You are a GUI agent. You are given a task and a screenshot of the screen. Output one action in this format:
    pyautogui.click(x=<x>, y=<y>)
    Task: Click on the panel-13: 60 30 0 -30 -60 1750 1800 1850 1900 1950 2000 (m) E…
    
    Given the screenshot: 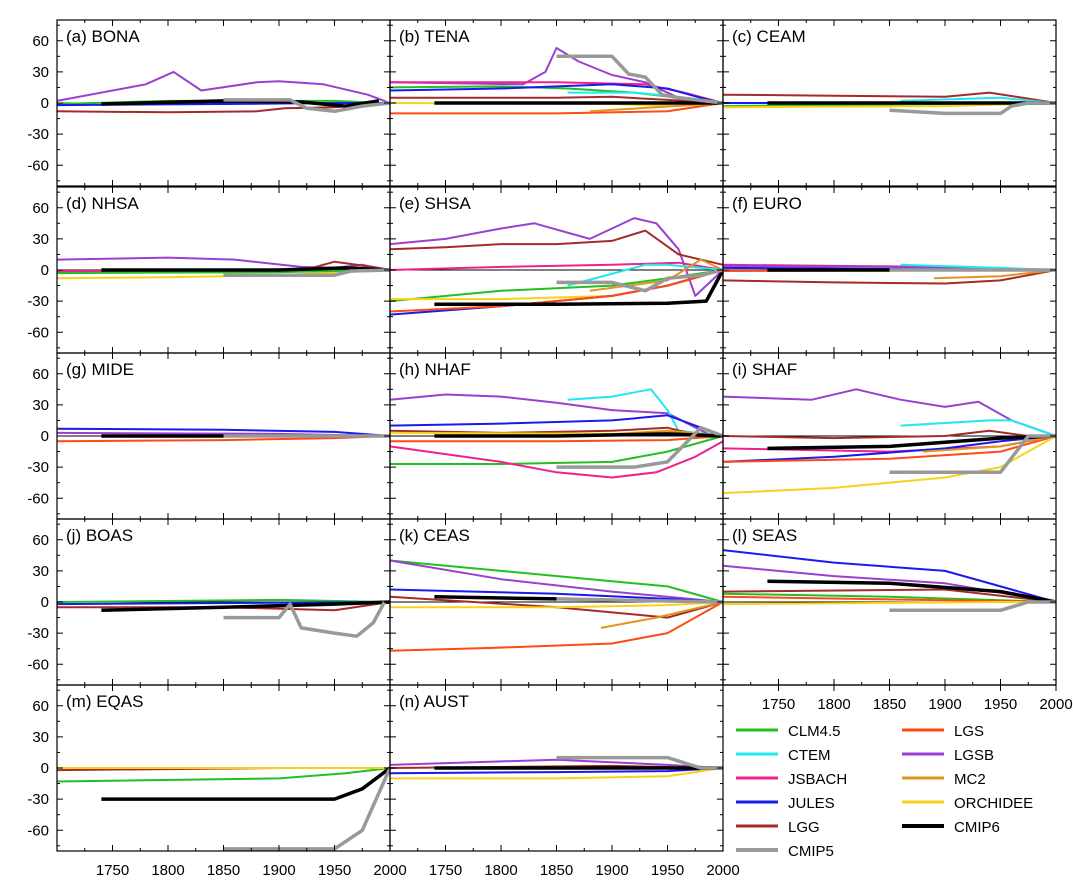 What is the action you would take?
    pyautogui.click(x=217, y=781)
    